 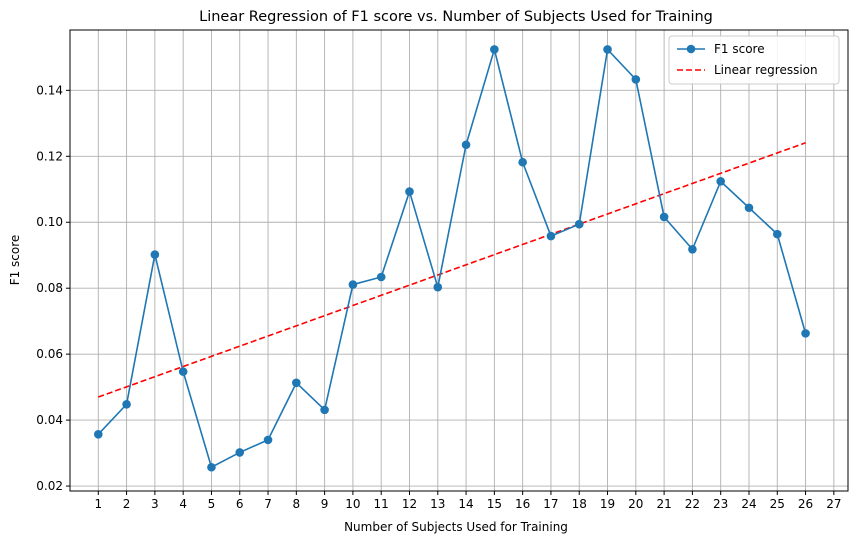 I want to click on legend-regression-label: Linear regression, so click(x=766, y=70).